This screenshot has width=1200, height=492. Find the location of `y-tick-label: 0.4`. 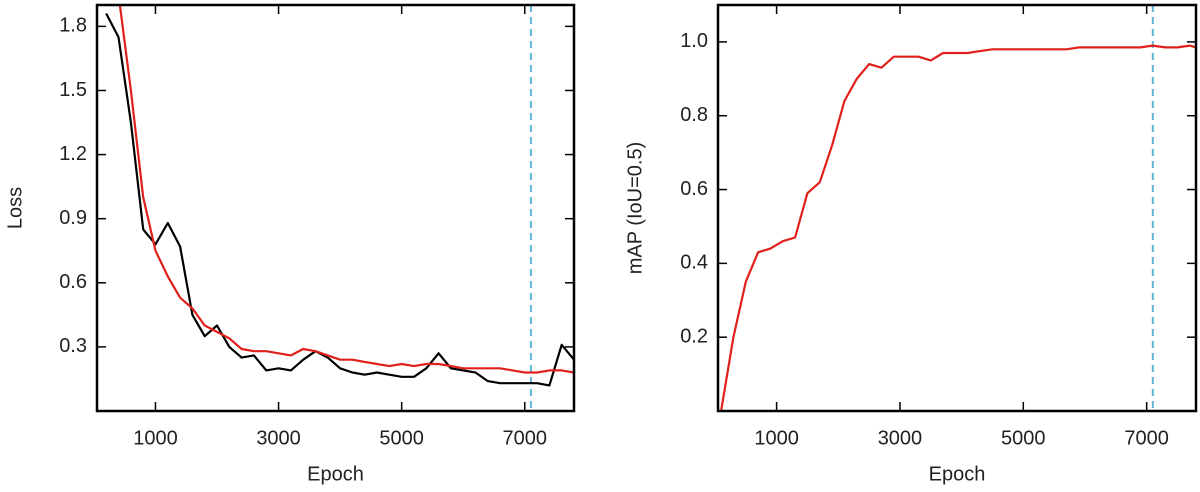

y-tick-label: 0.4 is located at coordinates (694, 263).